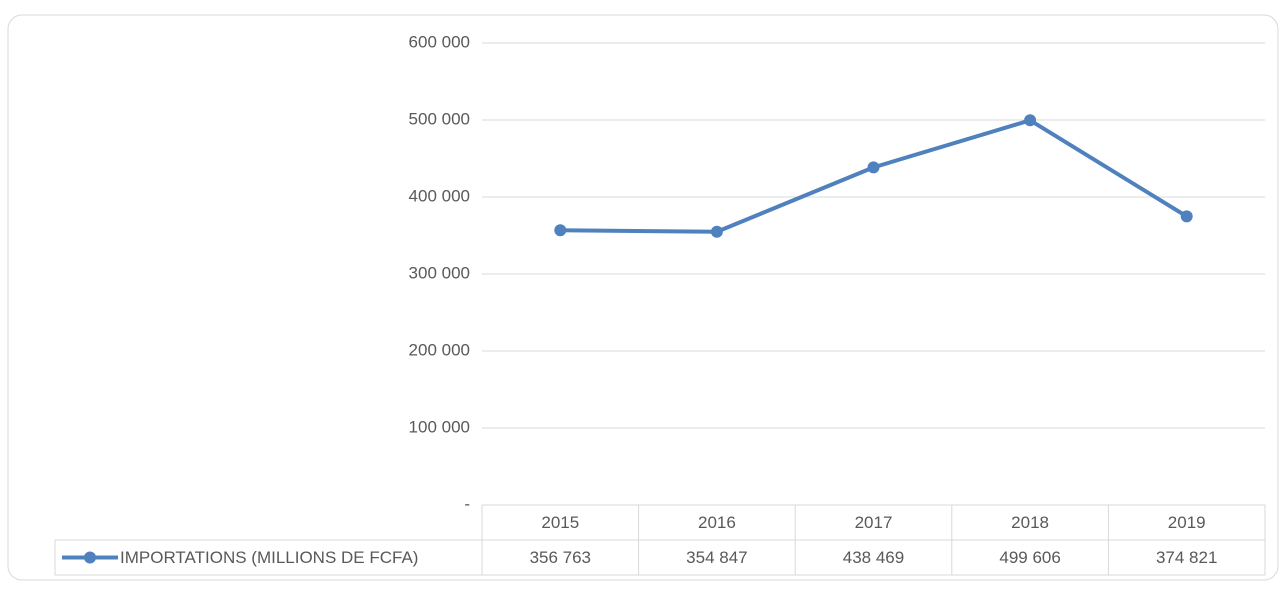 Image resolution: width=1282 pixels, height=590 pixels. I want to click on x-tick-label: 2018, so click(1030, 522).